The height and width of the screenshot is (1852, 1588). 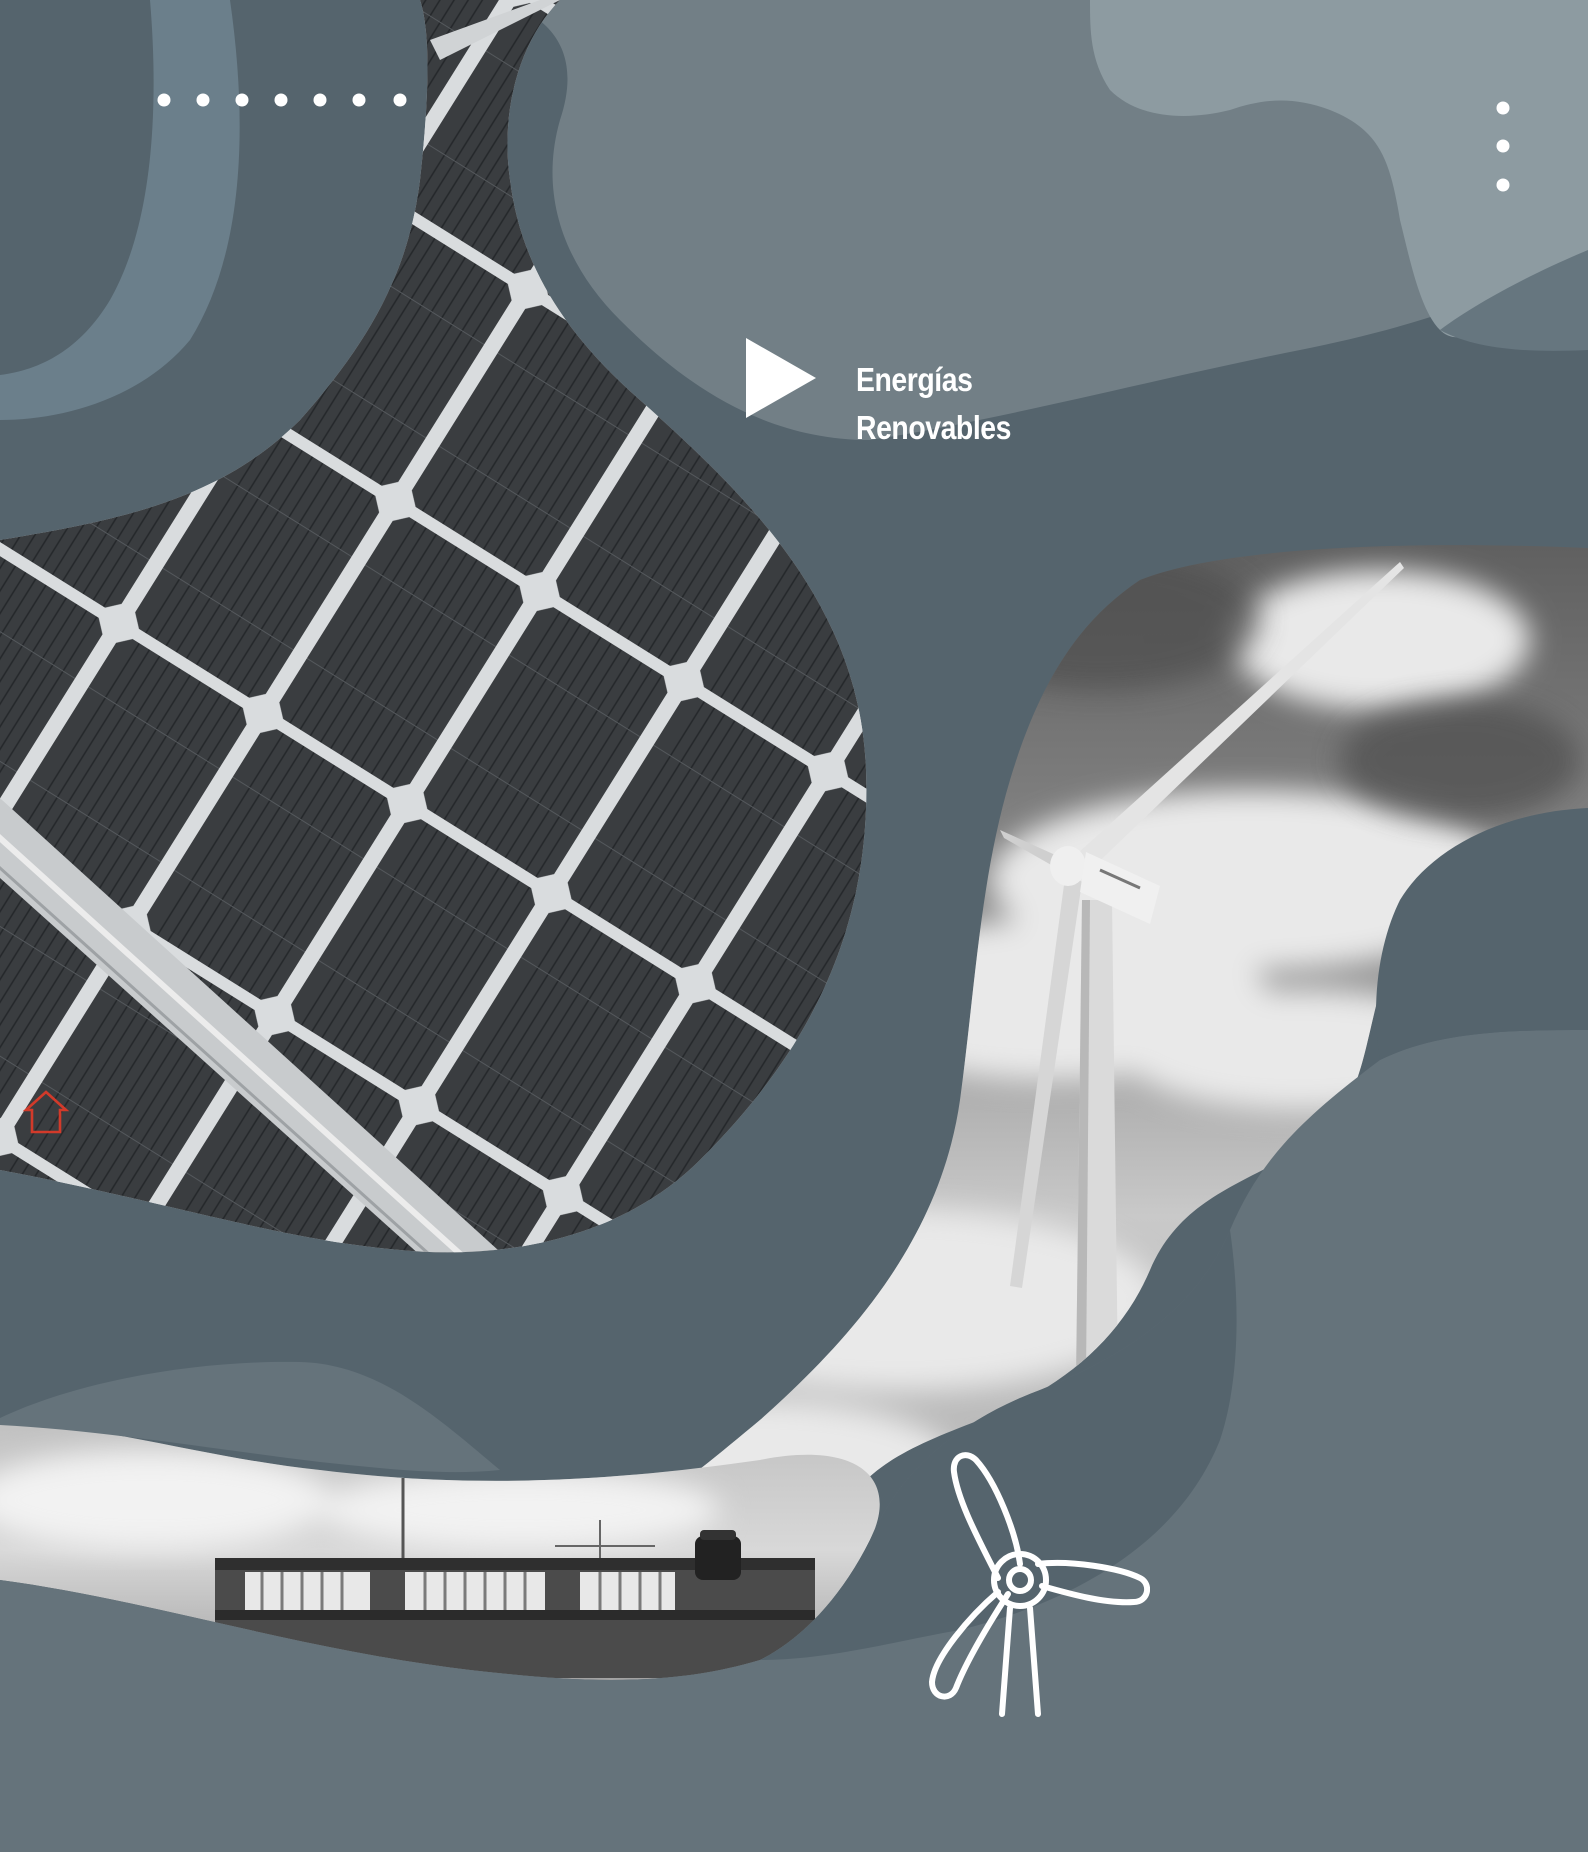 What do you see at coordinates (1039, 1584) in the screenshot?
I see `wind-turbine-icon` at bounding box center [1039, 1584].